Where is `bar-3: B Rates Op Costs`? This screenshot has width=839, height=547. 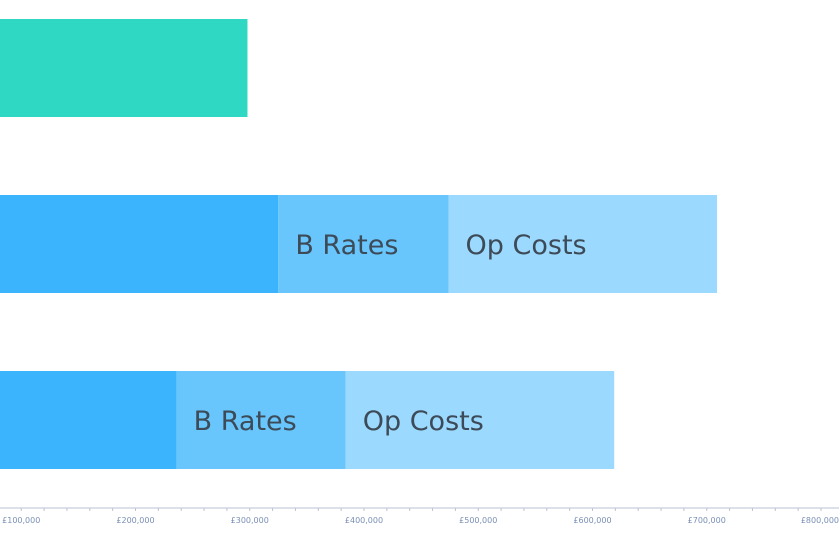
bar-3: B Rates Op Costs is located at coordinates (307, 420).